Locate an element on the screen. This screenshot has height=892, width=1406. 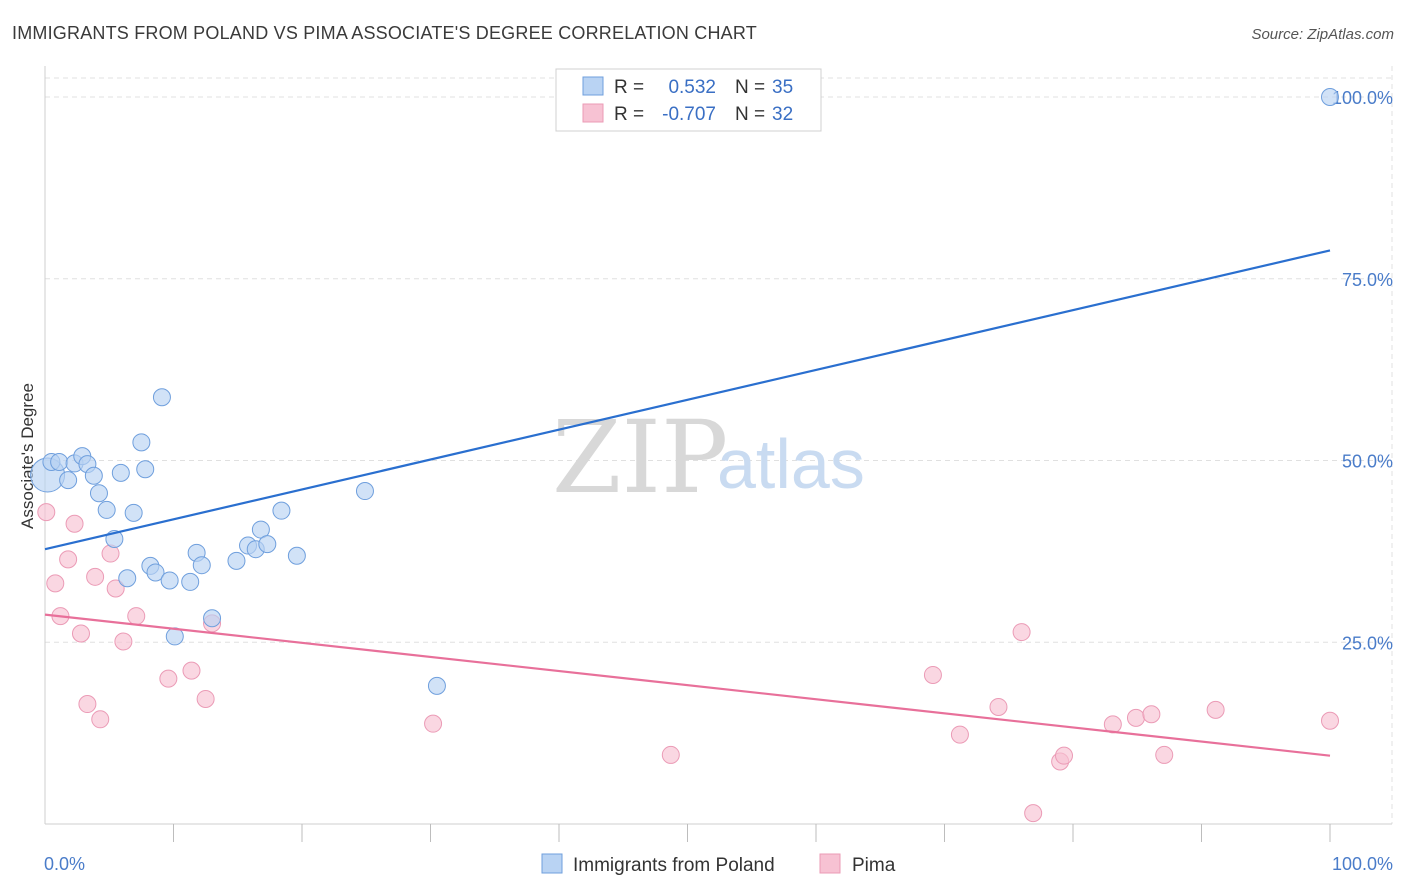
x-tick-label-100: 100.0% is located at coordinates (1362, 864).